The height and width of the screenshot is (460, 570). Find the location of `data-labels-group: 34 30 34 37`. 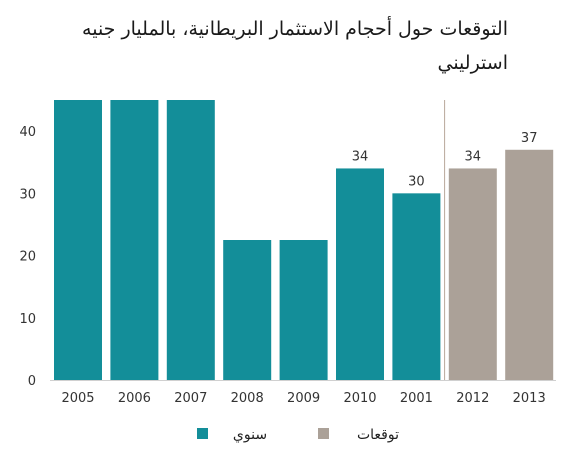

data-labels-group: 34 30 34 37 is located at coordinates (445, 160).